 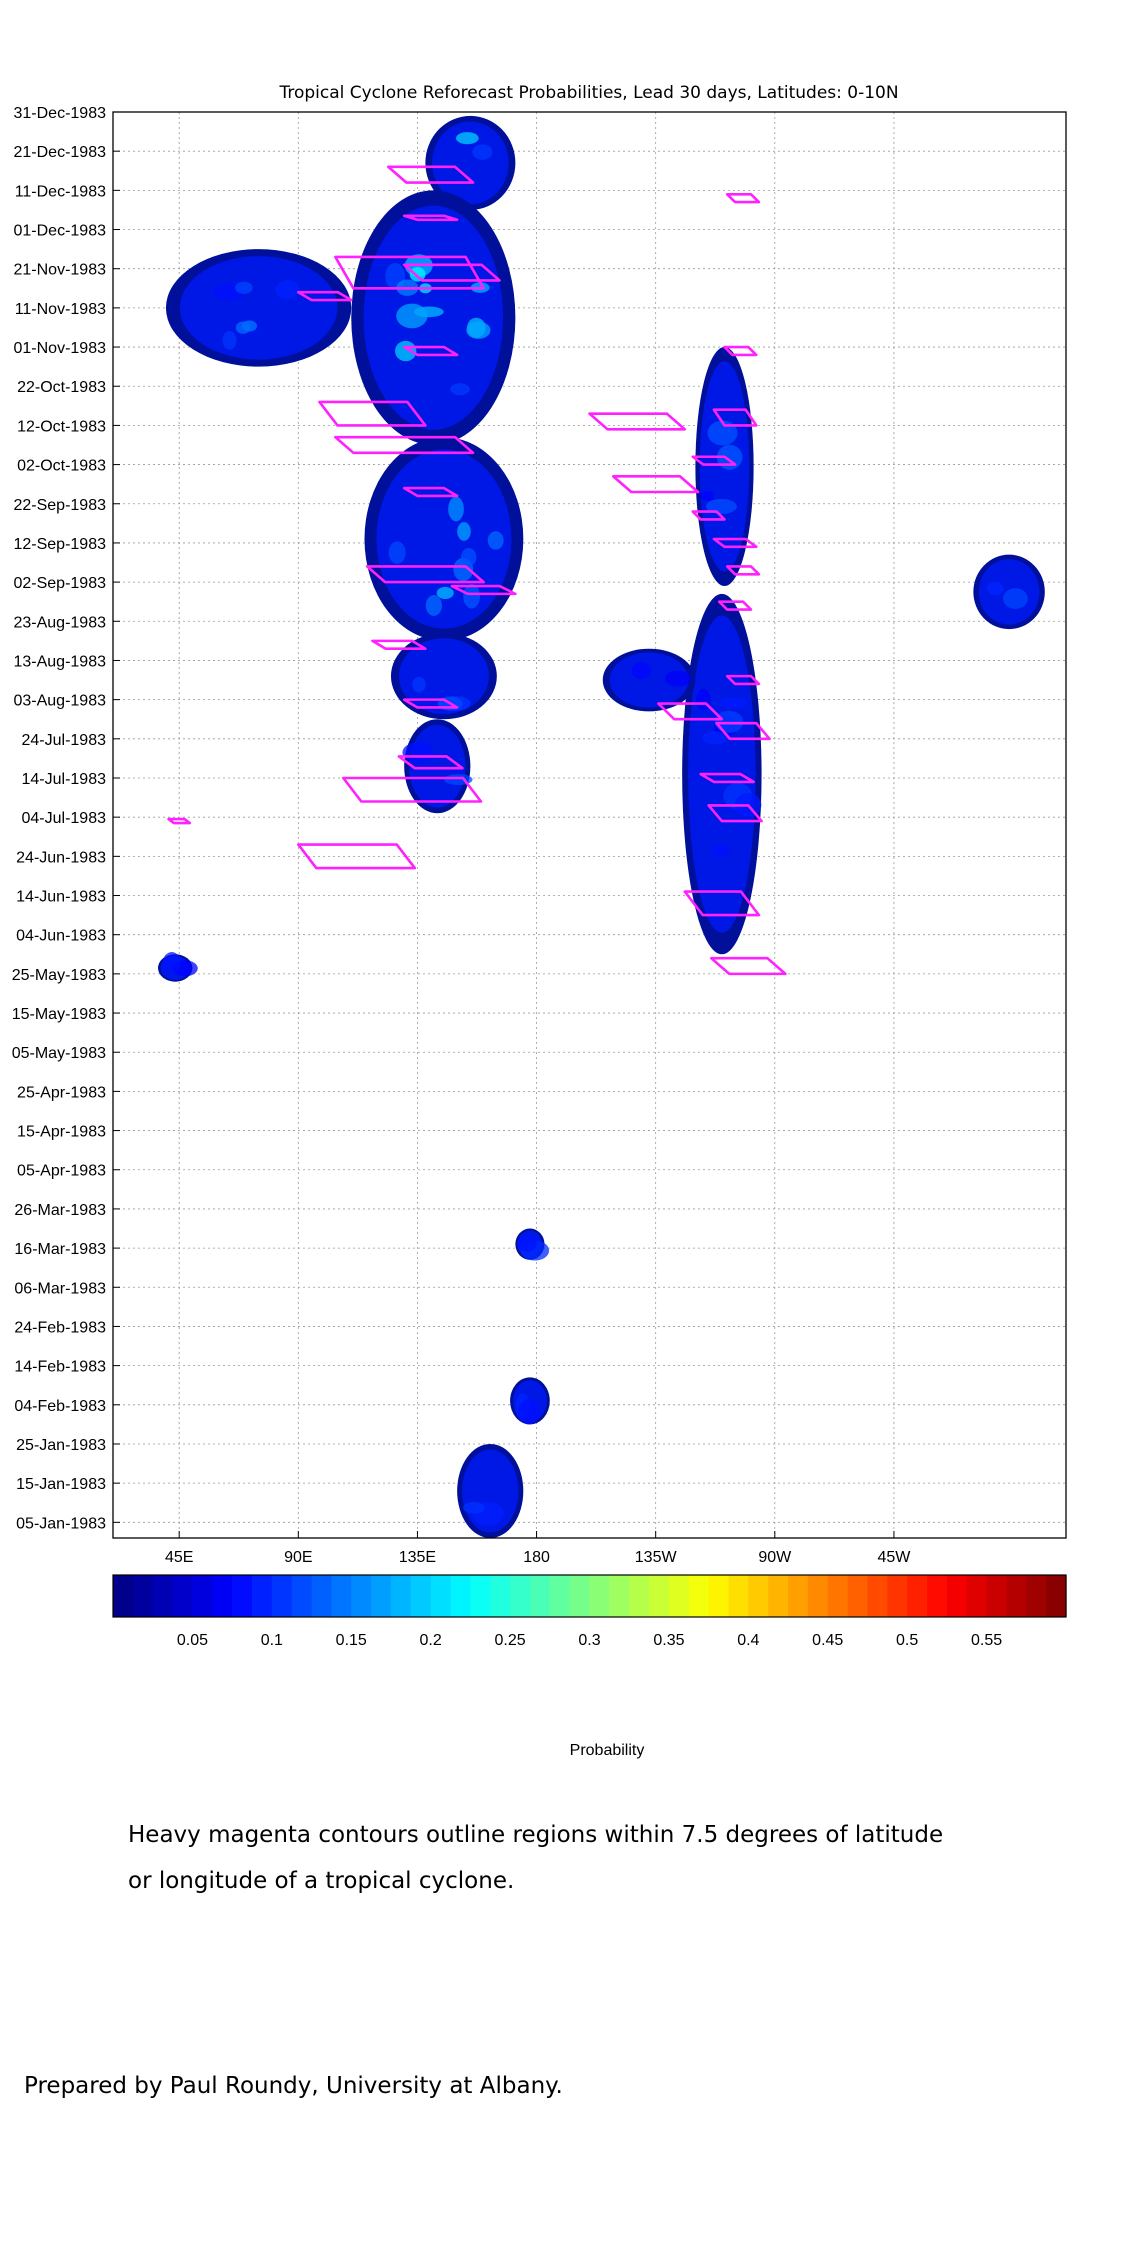 What do you see at coordinates (61, 1092) in the screenshot?
I see `y-tick-label: 25-Apr-1983` at bounding box center [61, 1092].